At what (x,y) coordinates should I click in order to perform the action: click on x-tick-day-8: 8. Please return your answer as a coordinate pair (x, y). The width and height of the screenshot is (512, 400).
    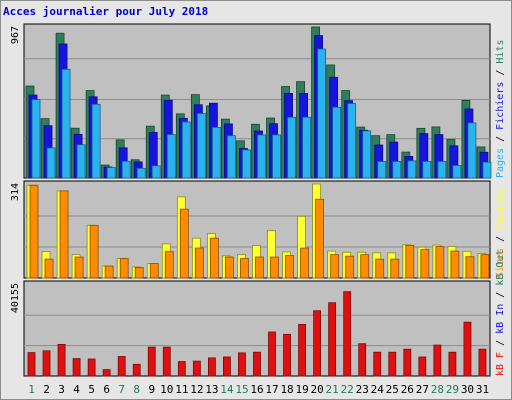
    Looking at the image, I should click on (136, 389).